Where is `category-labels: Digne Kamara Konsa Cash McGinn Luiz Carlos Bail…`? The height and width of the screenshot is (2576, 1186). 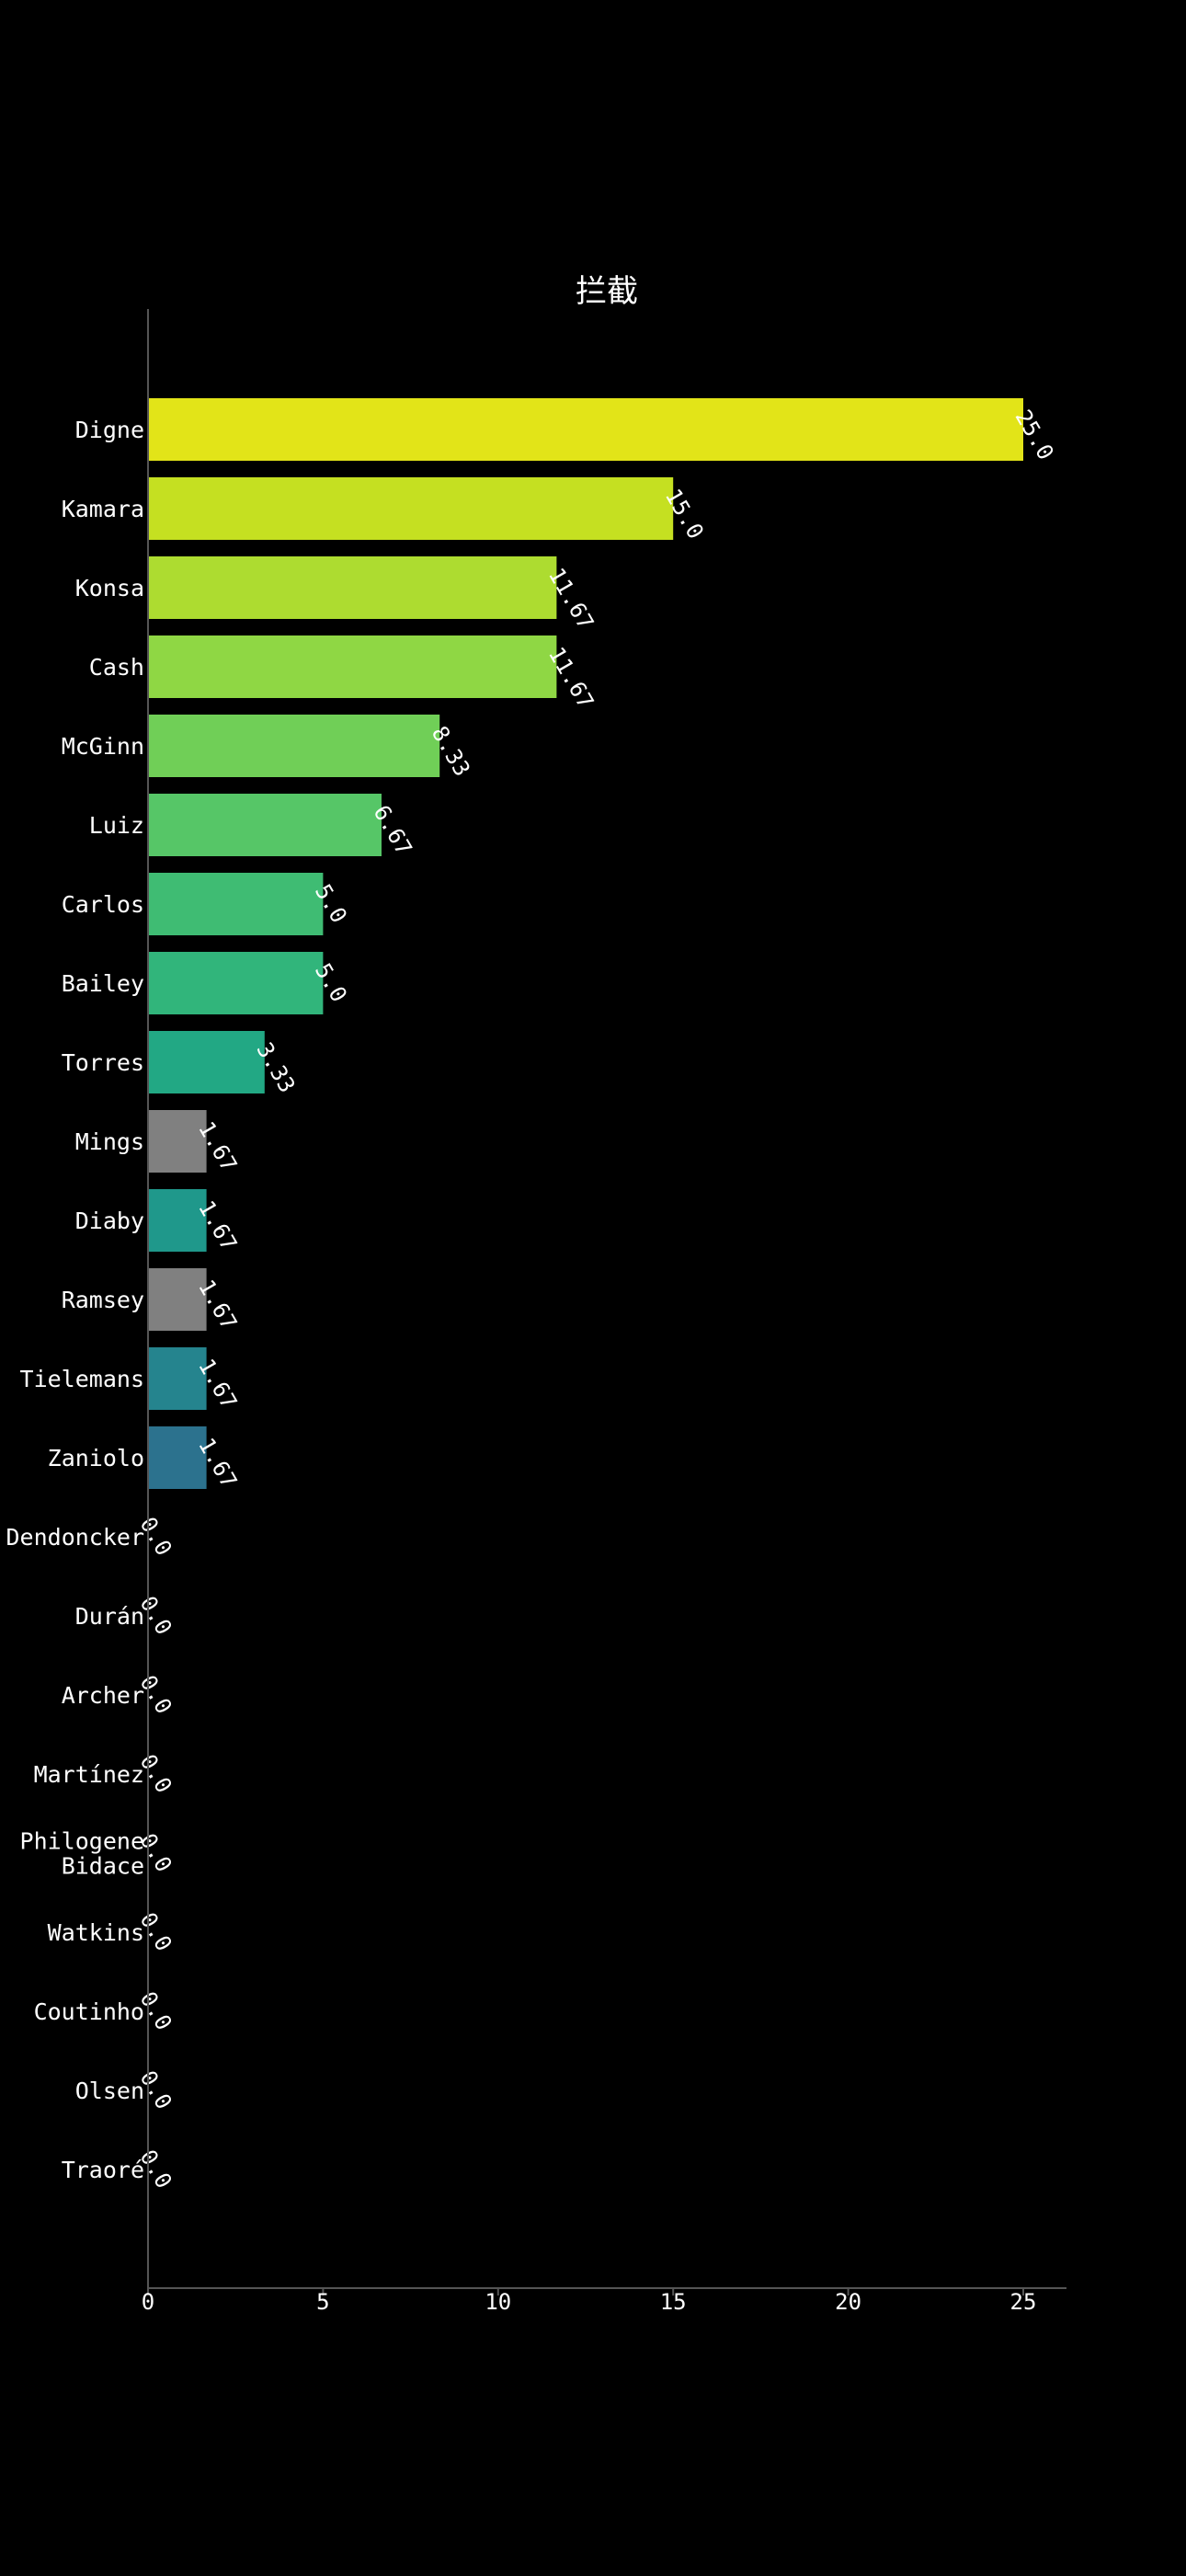 category-labels: Digne Kamara Konsa Cash McGinn Luiz Carlos Bail… is located at coordinates (75, 1300).